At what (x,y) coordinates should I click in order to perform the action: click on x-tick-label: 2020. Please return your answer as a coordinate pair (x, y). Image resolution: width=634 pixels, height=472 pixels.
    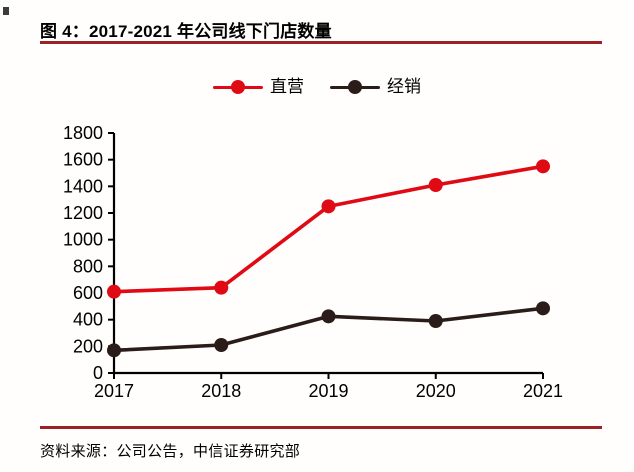
    Looking at the image, I should click on (436, 391).